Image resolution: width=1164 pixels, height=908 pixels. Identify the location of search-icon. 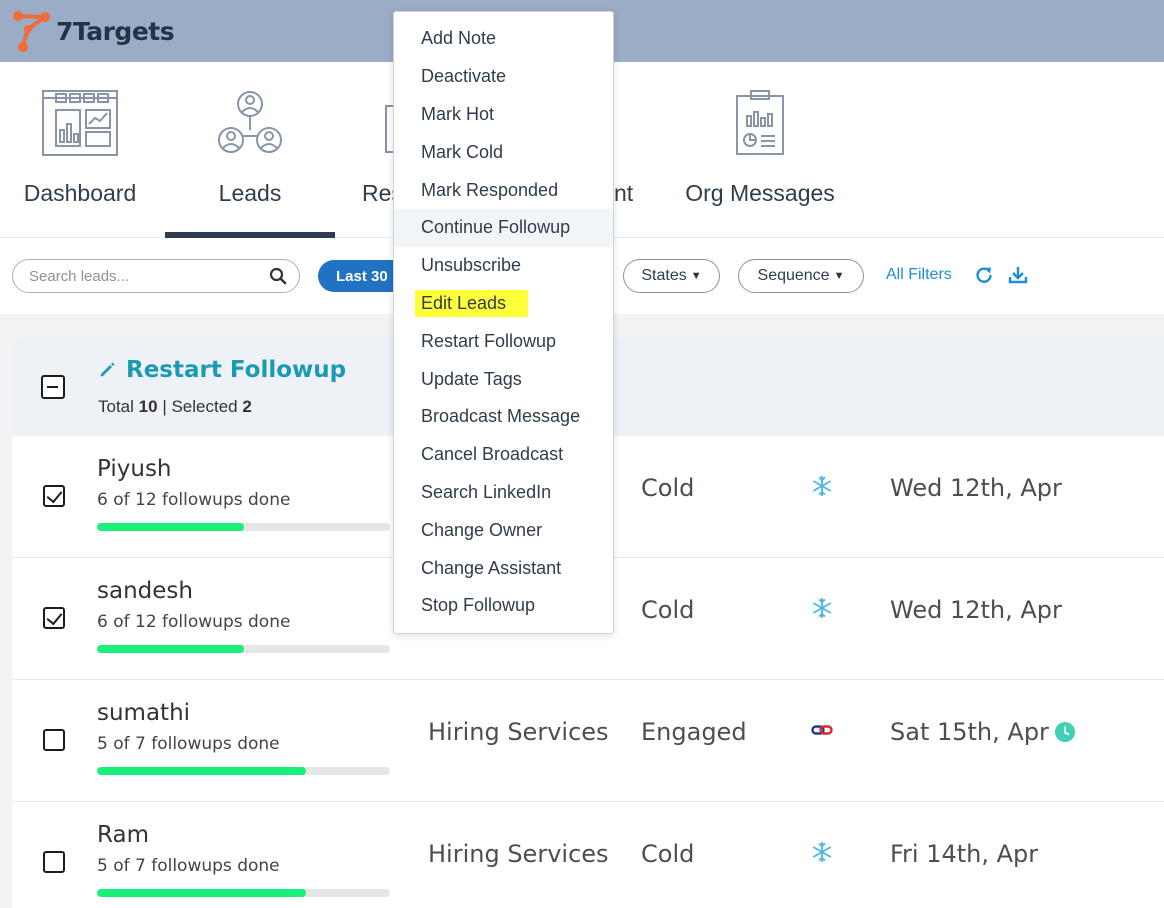
(278, 276).